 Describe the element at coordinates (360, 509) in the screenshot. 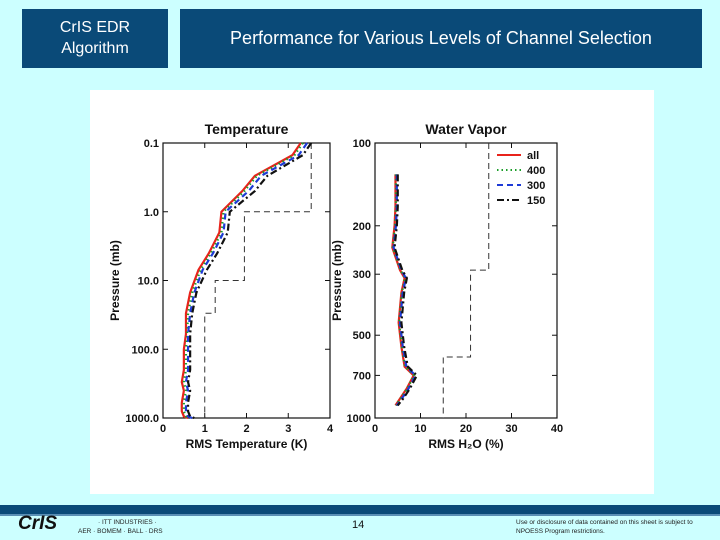

I see `footer-bar` at that location.